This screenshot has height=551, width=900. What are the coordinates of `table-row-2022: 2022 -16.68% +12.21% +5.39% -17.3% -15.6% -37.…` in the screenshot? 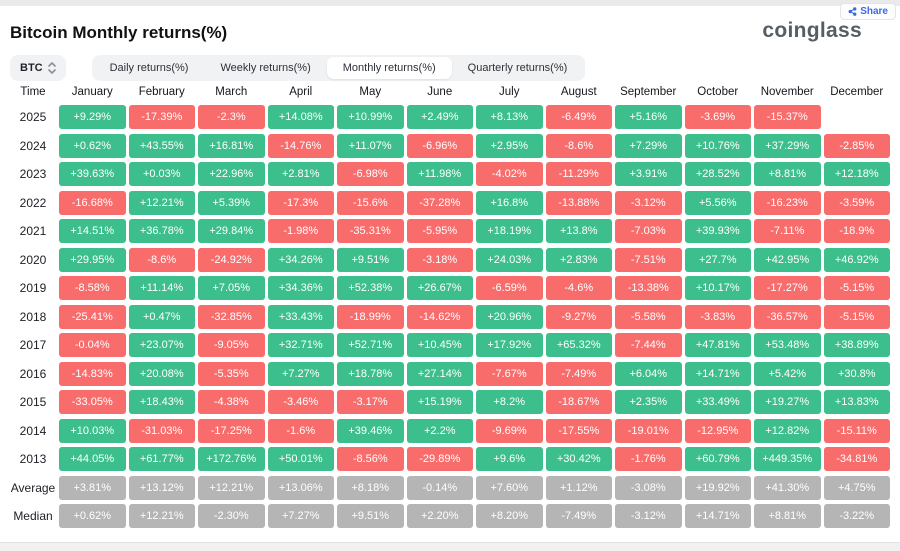 It's located at (450, 202).